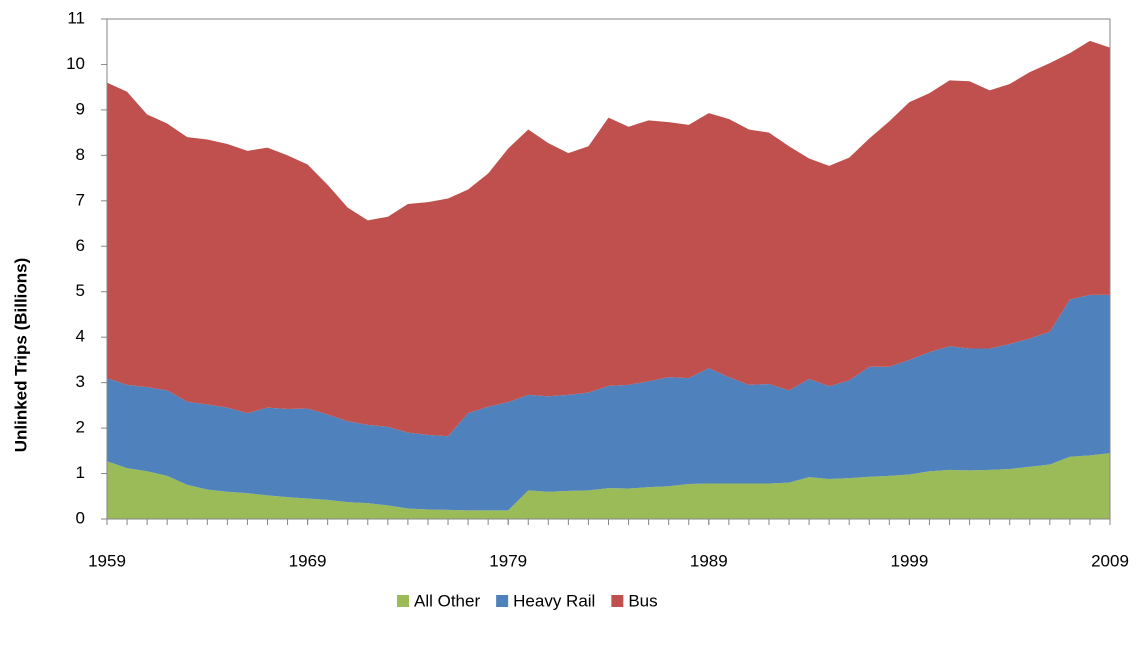 The width and height of the screenshot is (1148, 647). Describe the element at coordinates (80, 108) in the screenshot. I see `y-tick-label: 9` at that location.